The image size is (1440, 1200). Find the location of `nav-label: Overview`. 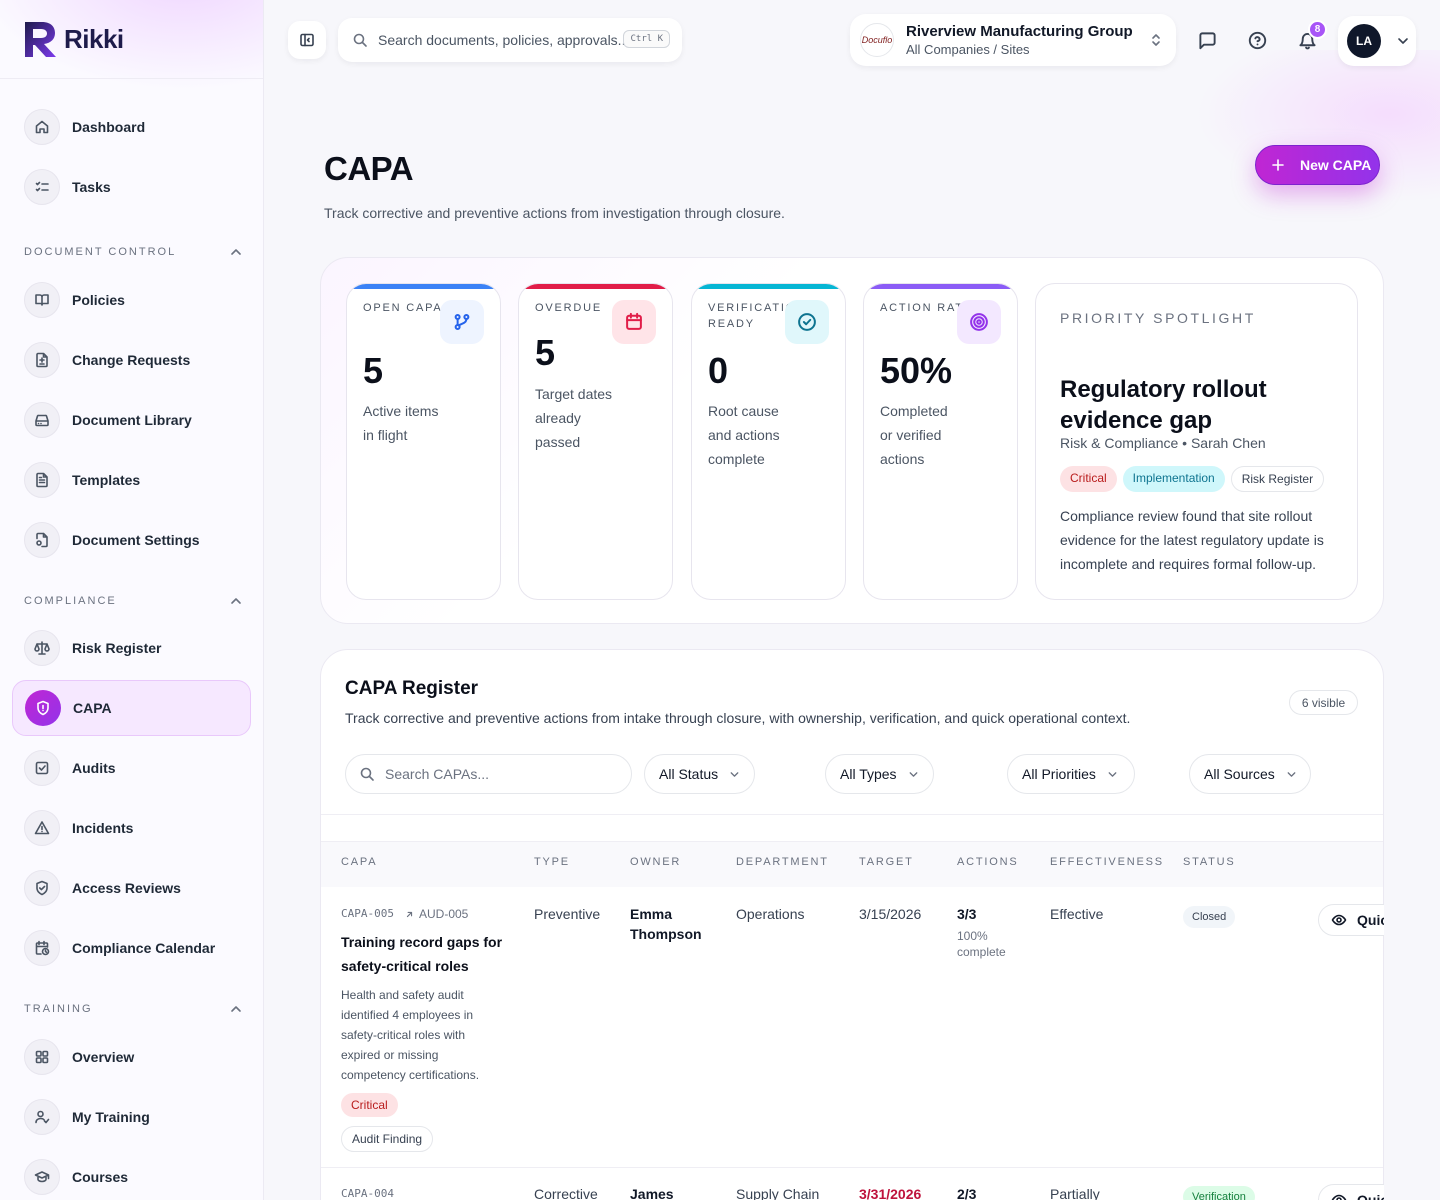

nav-label: Overview is located at coordinates (103, 1057).